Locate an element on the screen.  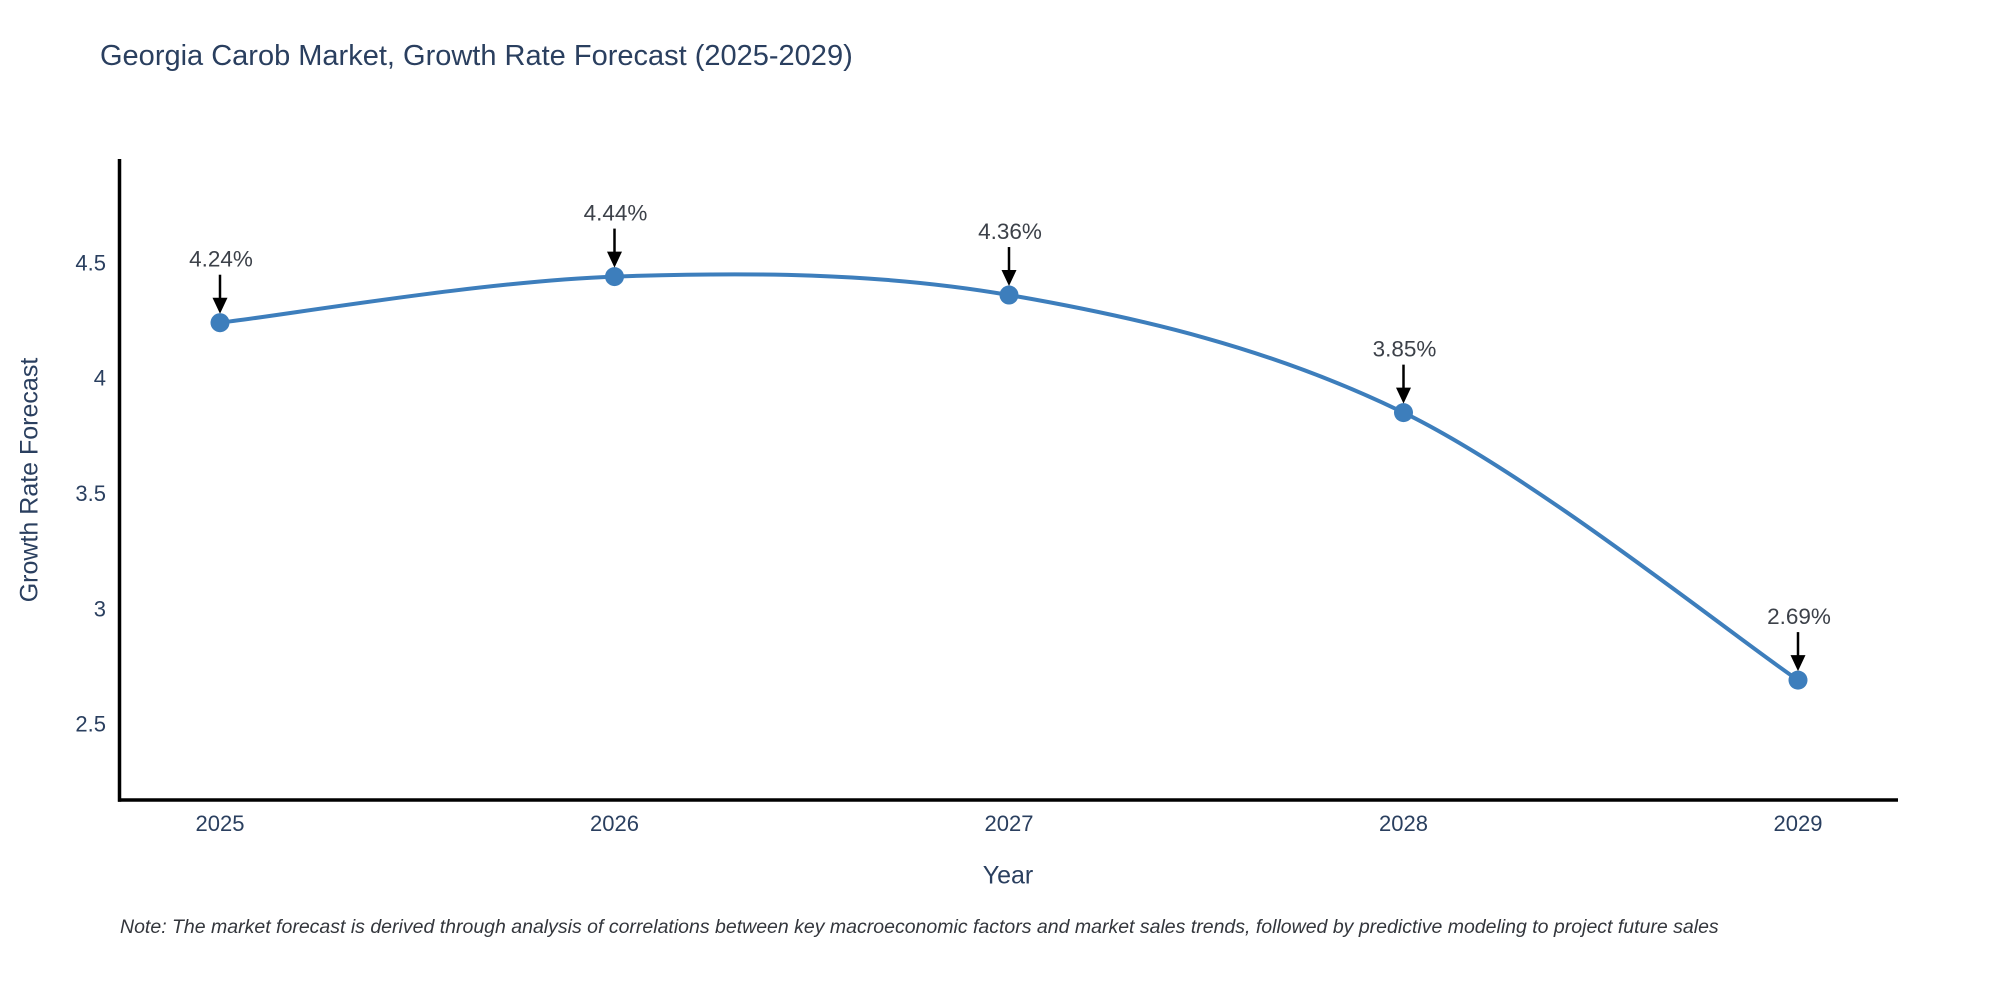
x-tick-label: 2027 is located at coordinates (1009, 823).